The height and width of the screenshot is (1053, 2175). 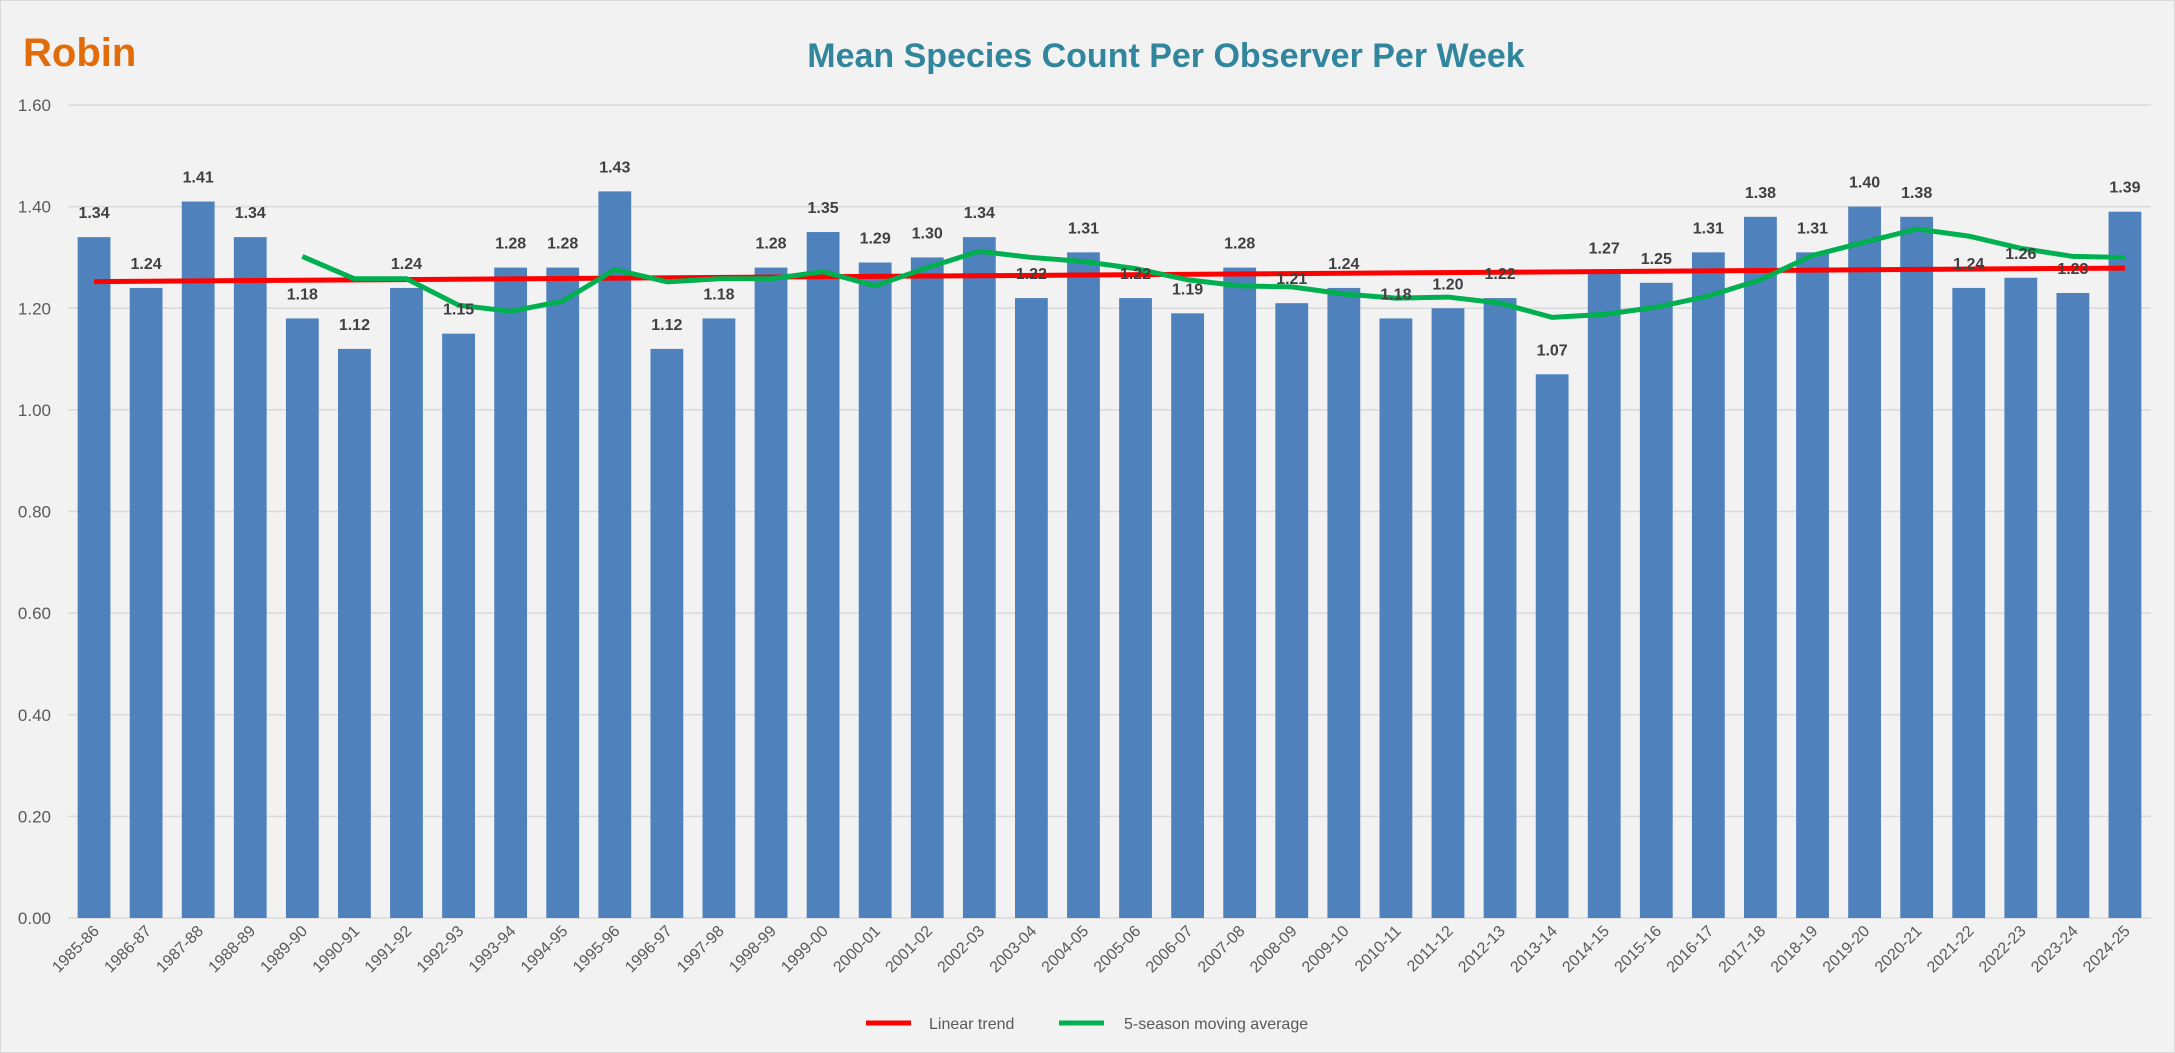 What do you see at coordinates (1586, 950) in the screenshot?
I see `x-tick-label: 2014-15` at bounding box center [1586, 950].